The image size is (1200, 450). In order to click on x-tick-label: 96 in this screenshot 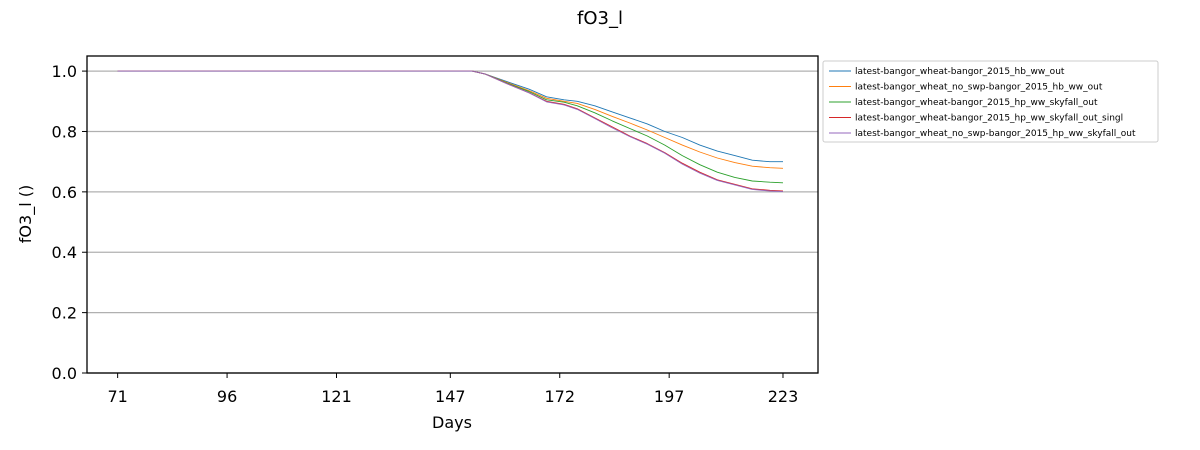, I will do `click(227, 396)`.